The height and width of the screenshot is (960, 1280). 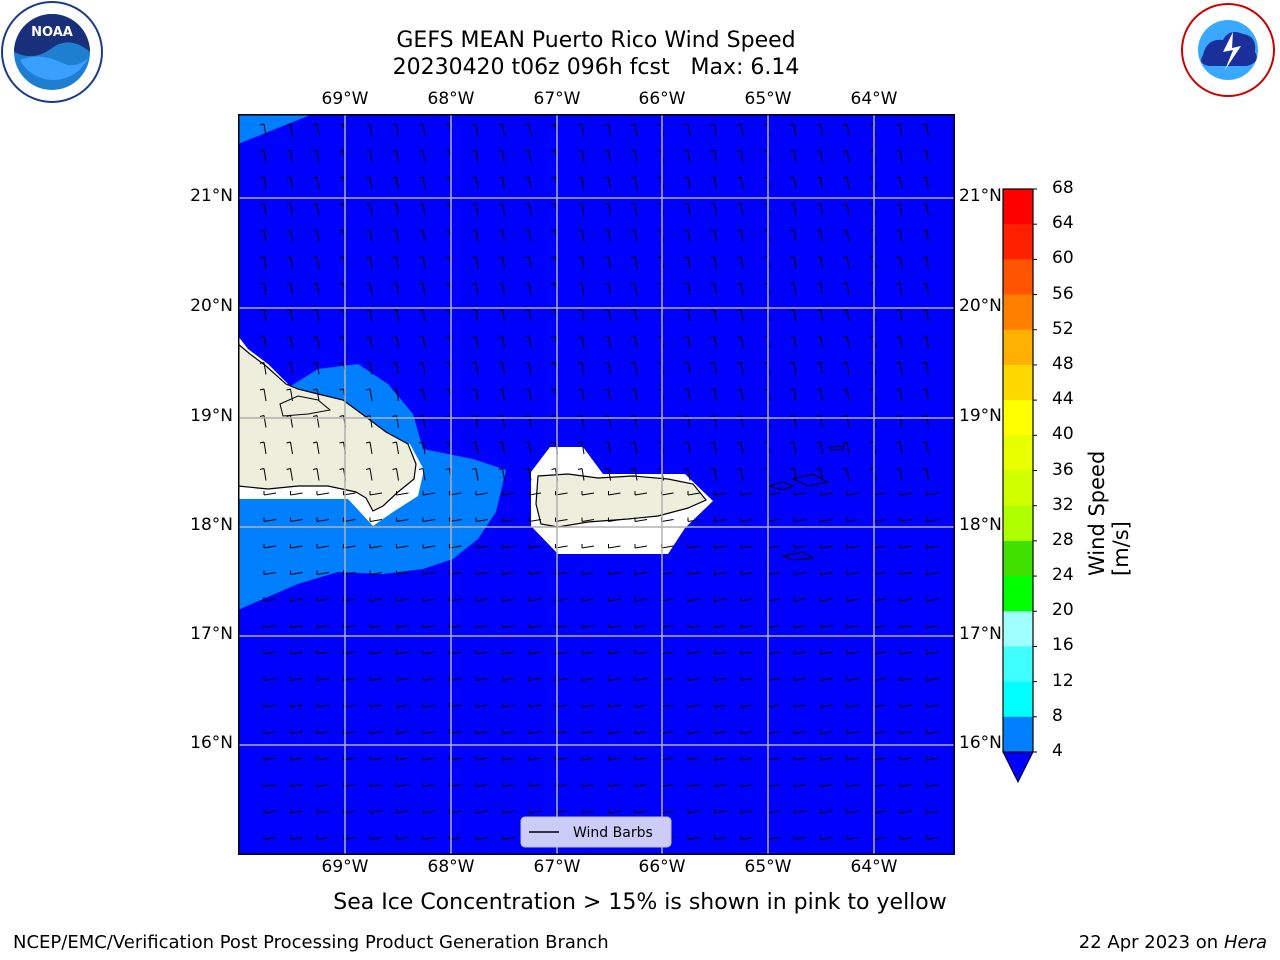 I want to click on colorbar-tick-label: 20, so click(x=1063, y=610).